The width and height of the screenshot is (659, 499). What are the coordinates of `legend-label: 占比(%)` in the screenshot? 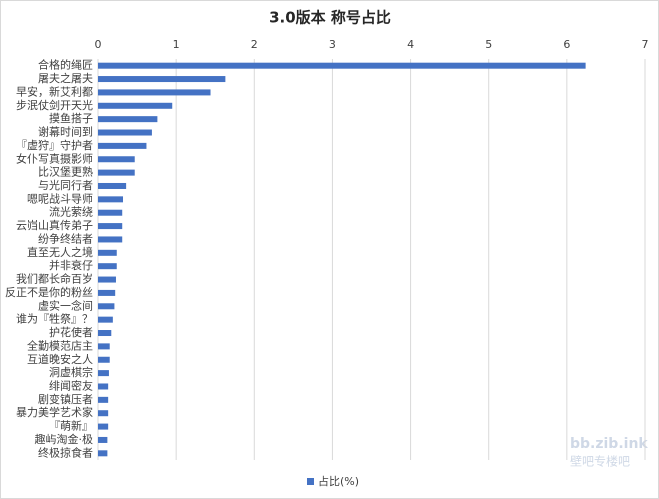 It's located at (338, 481).